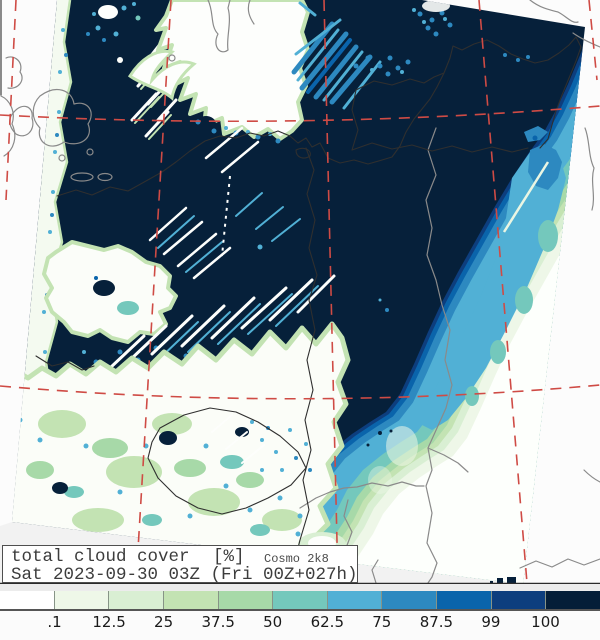 Image resolution: width=600 pixels, height=640 pixels. I want to click on colorbar-tick-label: 25, so click(164, 622).